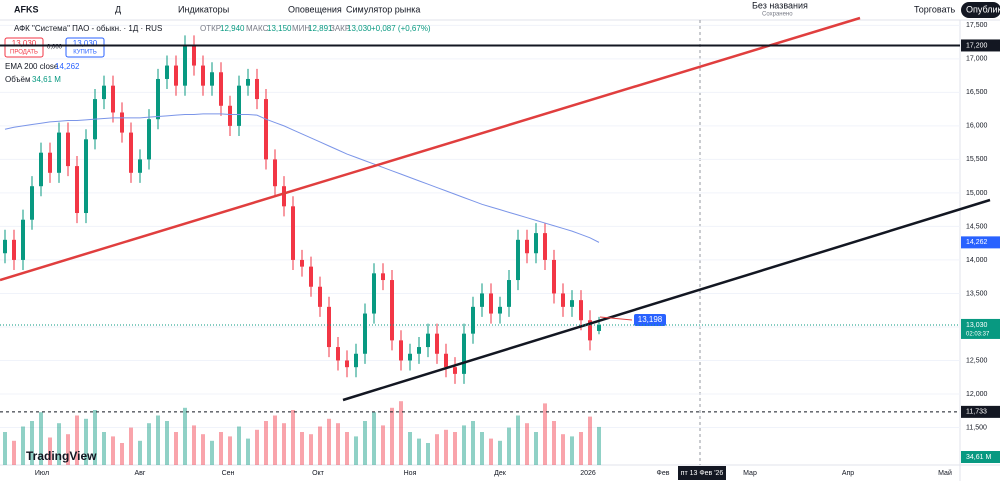 The width and height of the screenshot is (1000, 486). Describe the element at coordinates (203, 9) in the screenshot. I see `indicators: Индикаторы` at that location.